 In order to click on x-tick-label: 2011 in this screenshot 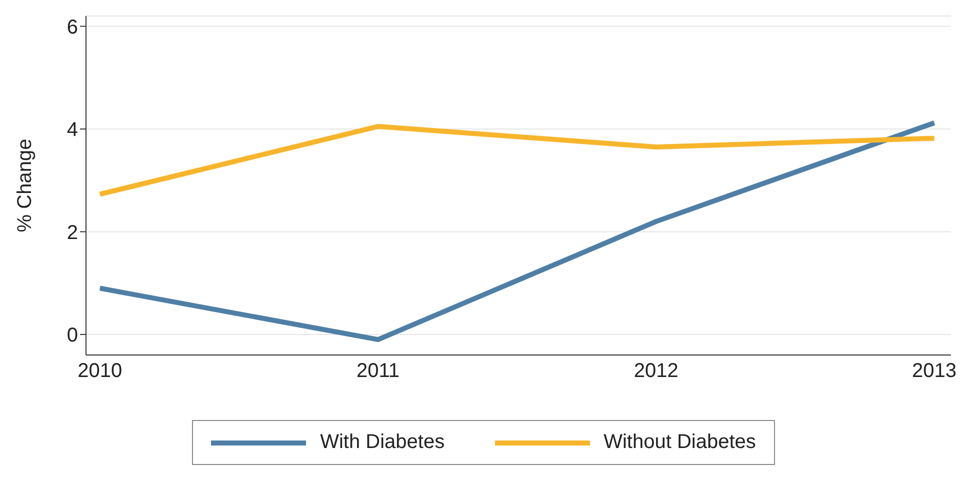, I will do `click(378, 371)`.